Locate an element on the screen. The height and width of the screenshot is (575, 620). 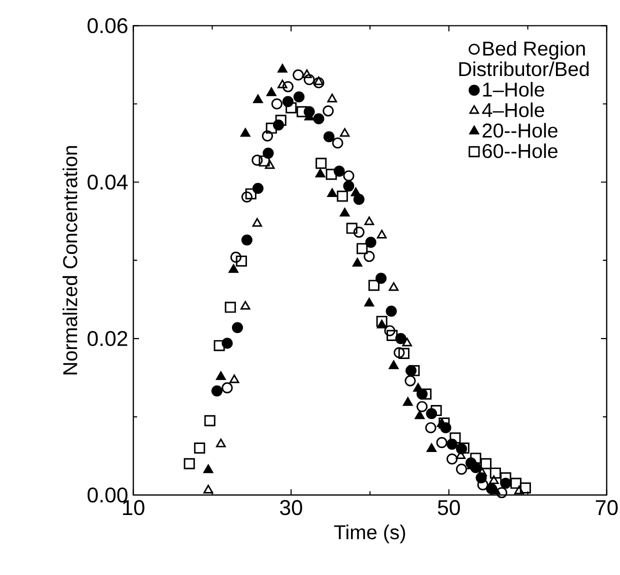
legend-label: 60--Hole is located at coordinates (520, 150).